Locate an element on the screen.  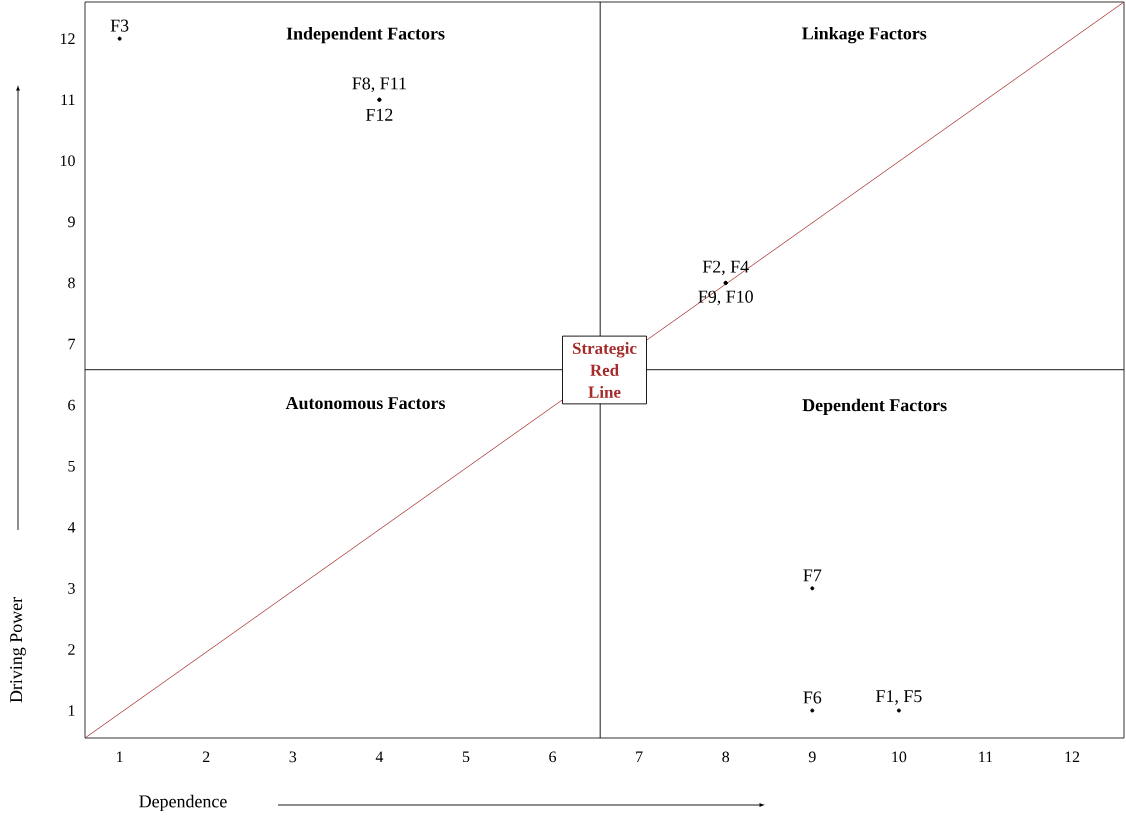
x-tick-label: 10 is located at coordinates (899, 757).